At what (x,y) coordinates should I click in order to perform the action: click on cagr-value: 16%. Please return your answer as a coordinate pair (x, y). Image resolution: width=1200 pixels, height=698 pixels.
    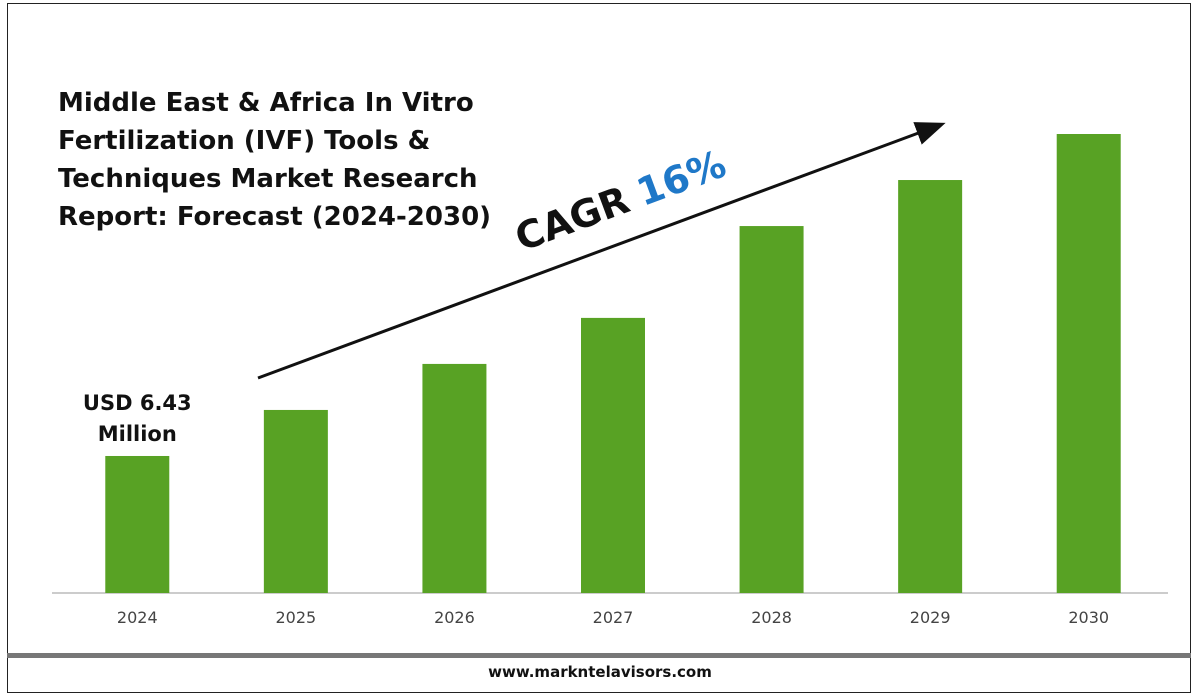
    Looking at the image, I should click on (681, 178).